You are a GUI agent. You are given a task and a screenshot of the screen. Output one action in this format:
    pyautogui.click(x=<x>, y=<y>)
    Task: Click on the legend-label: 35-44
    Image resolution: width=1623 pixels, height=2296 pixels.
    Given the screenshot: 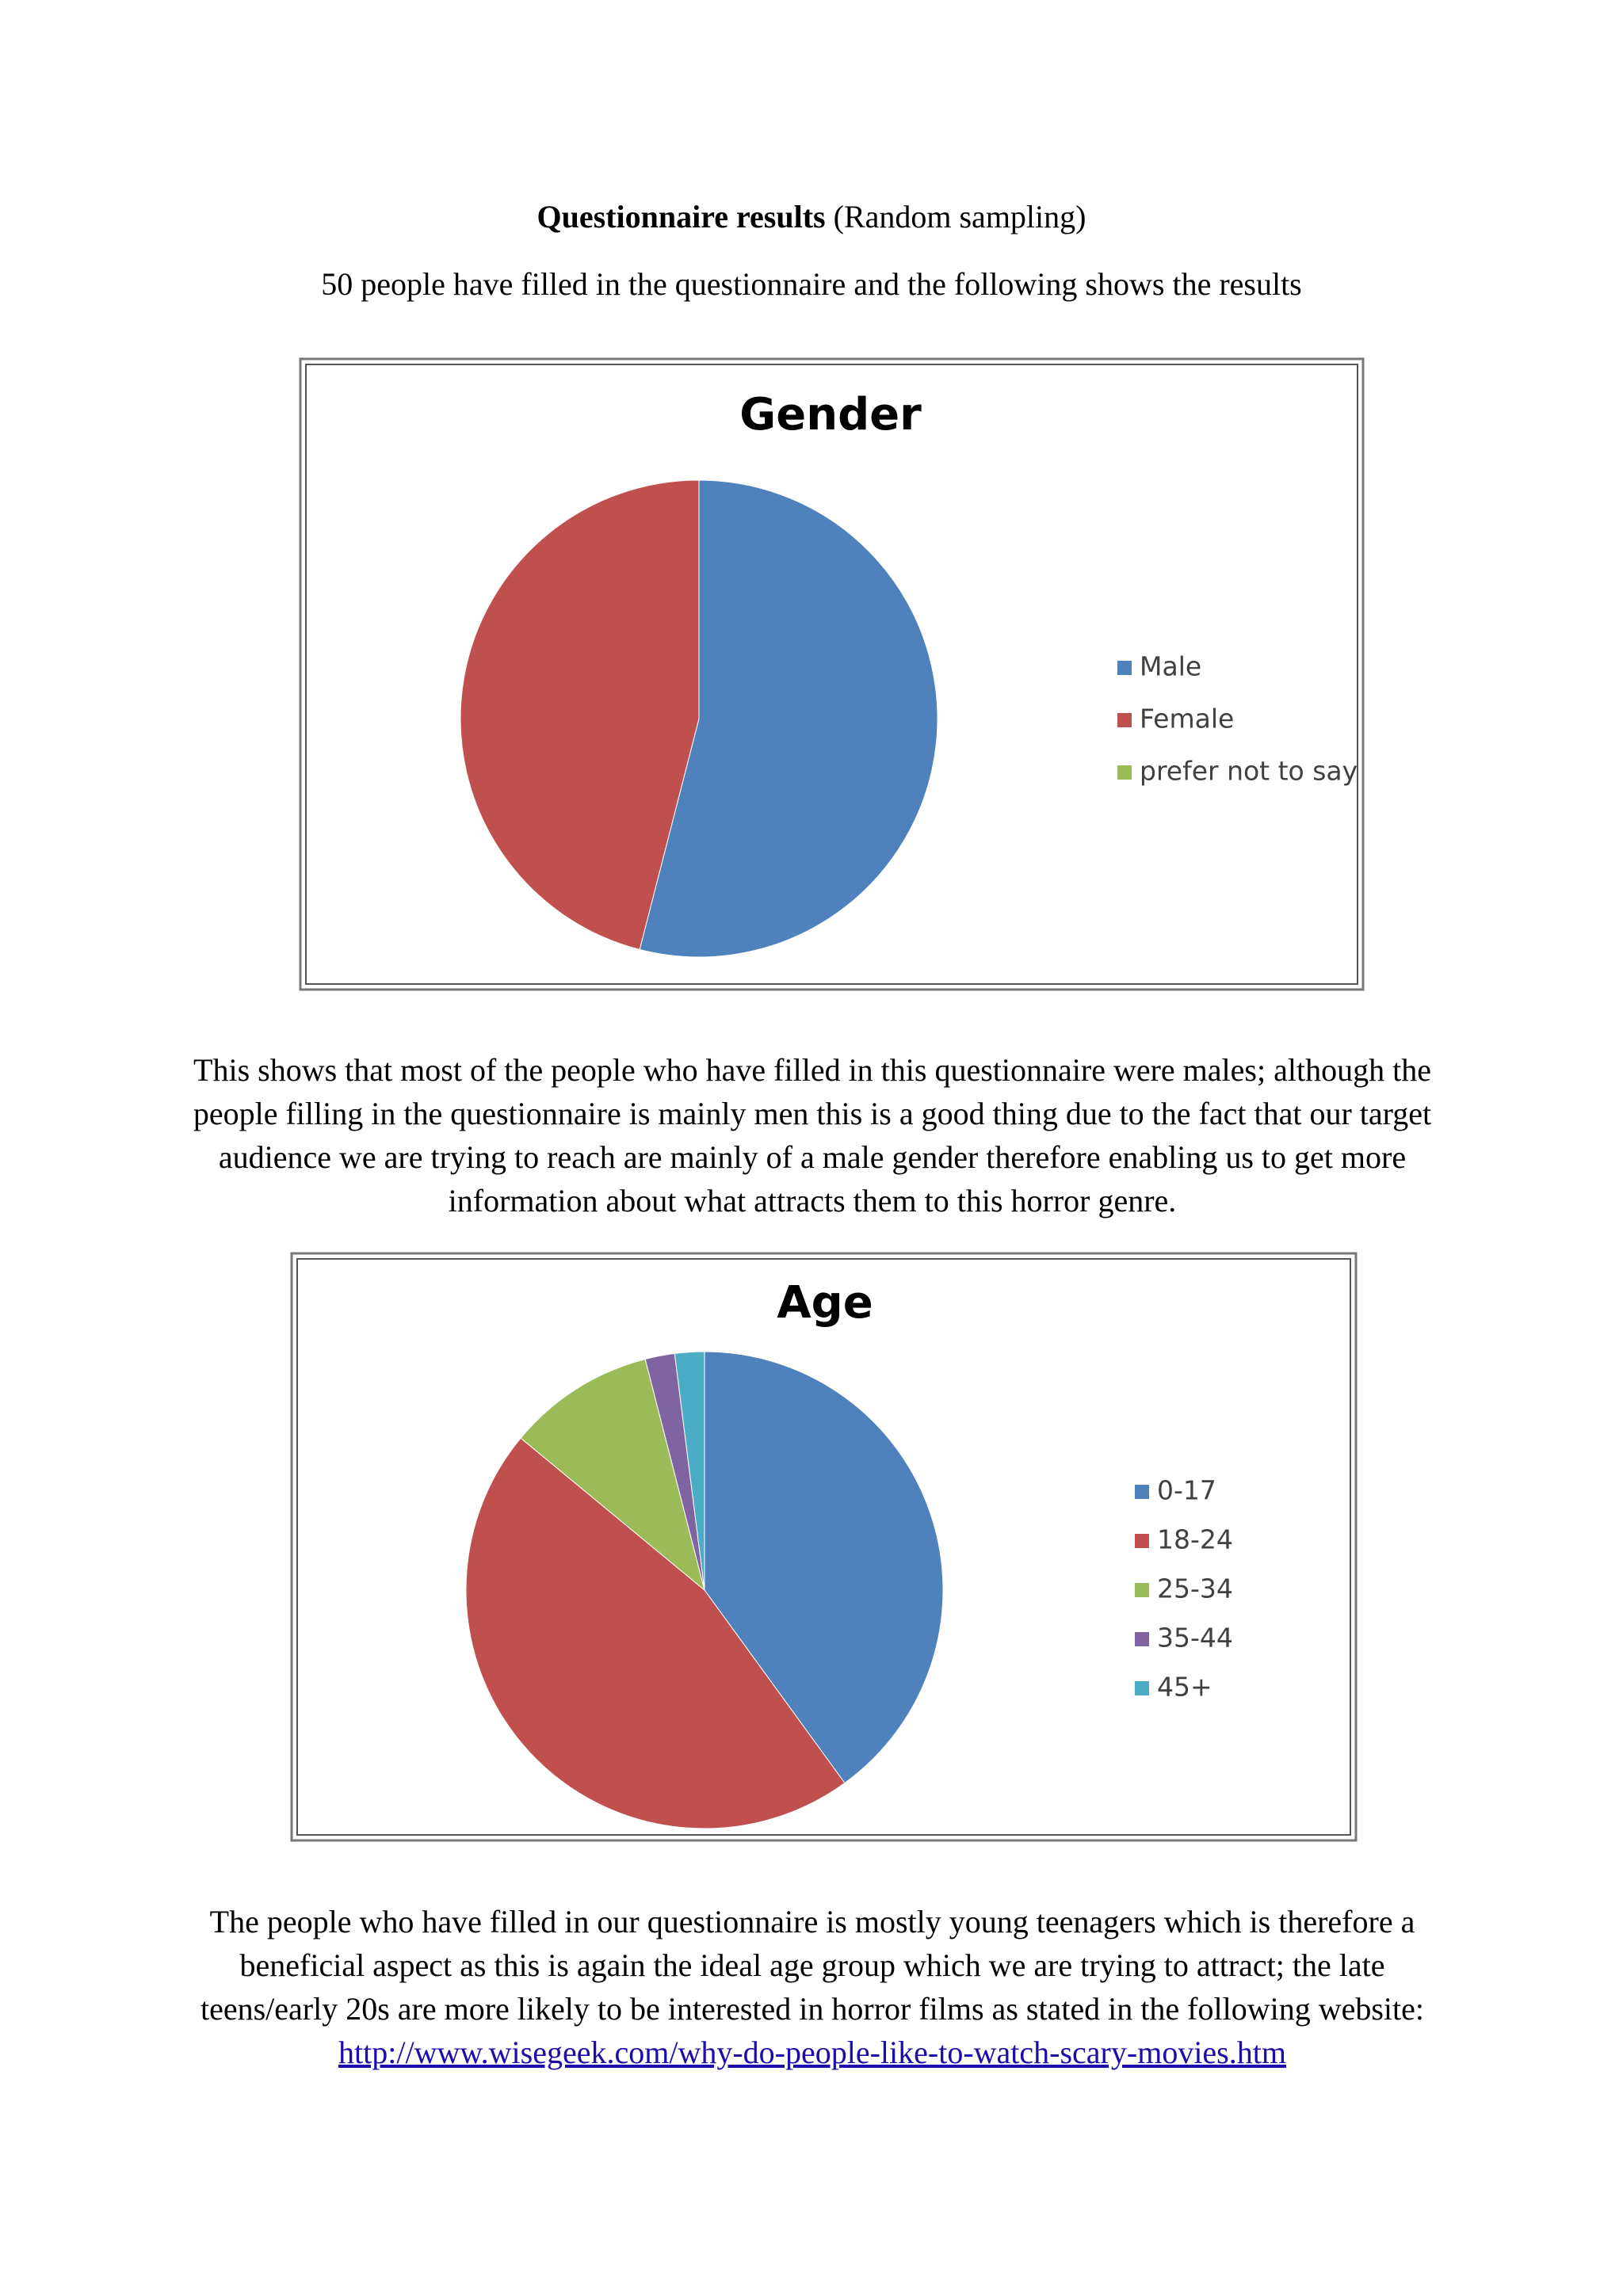 What is the action you would take?
    pyautogui.click(x=1195, y=1638)
    